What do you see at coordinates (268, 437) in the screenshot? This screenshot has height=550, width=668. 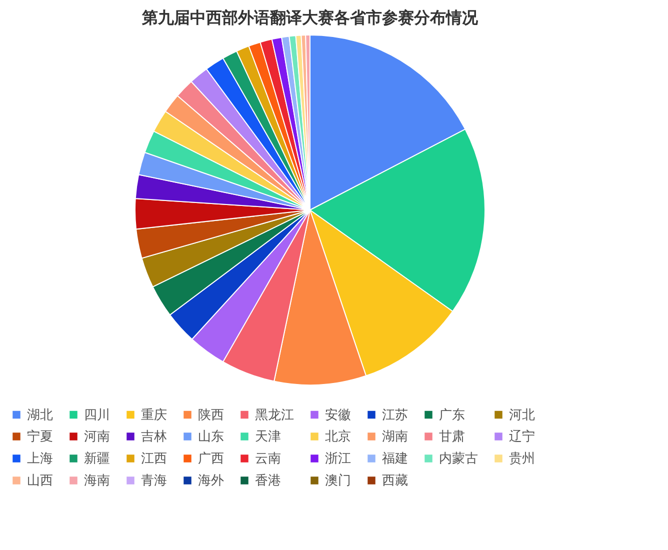 I see `legend-label: 天津` at bounding box center [268, 437].